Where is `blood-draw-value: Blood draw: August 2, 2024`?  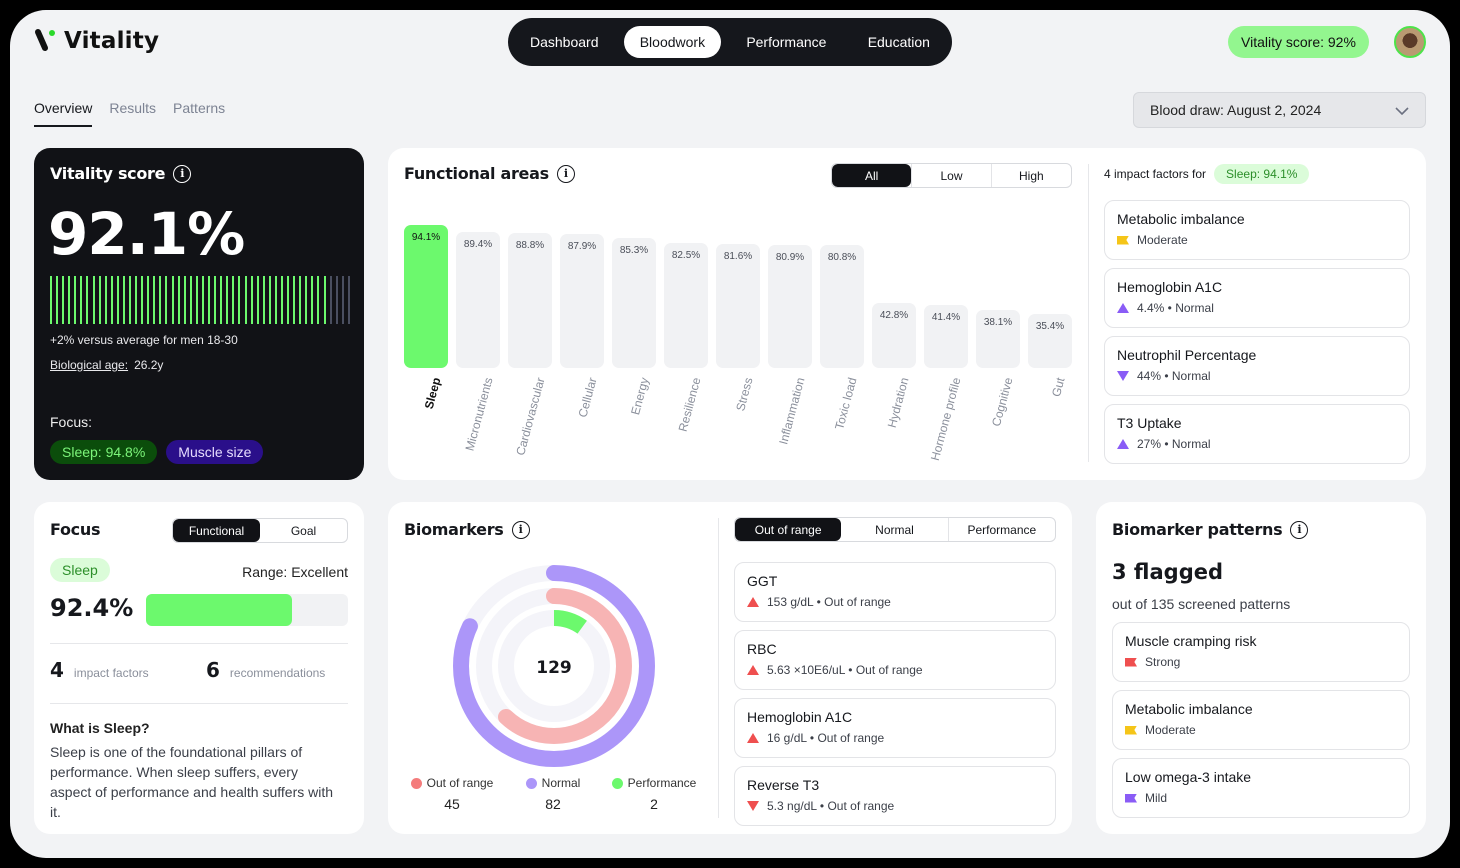 blood-draw-value: Blood draw: August 2, 2024 is located at coordinates (1236, 110).